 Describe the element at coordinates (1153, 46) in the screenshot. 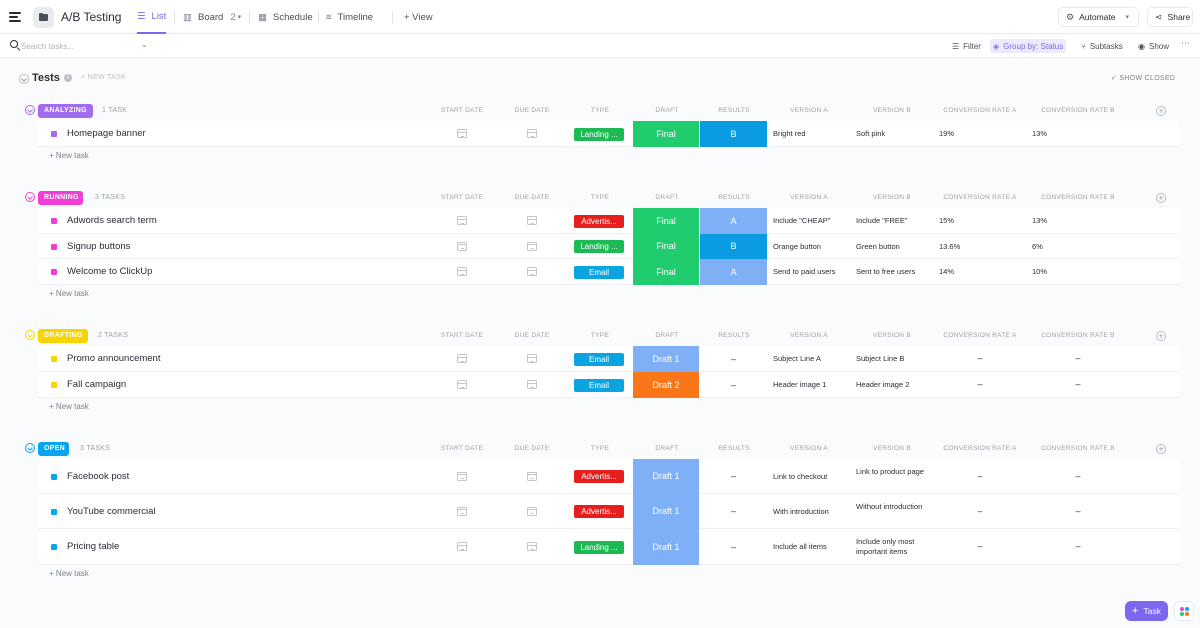

I see `show-button: ◉ Show` at that location.